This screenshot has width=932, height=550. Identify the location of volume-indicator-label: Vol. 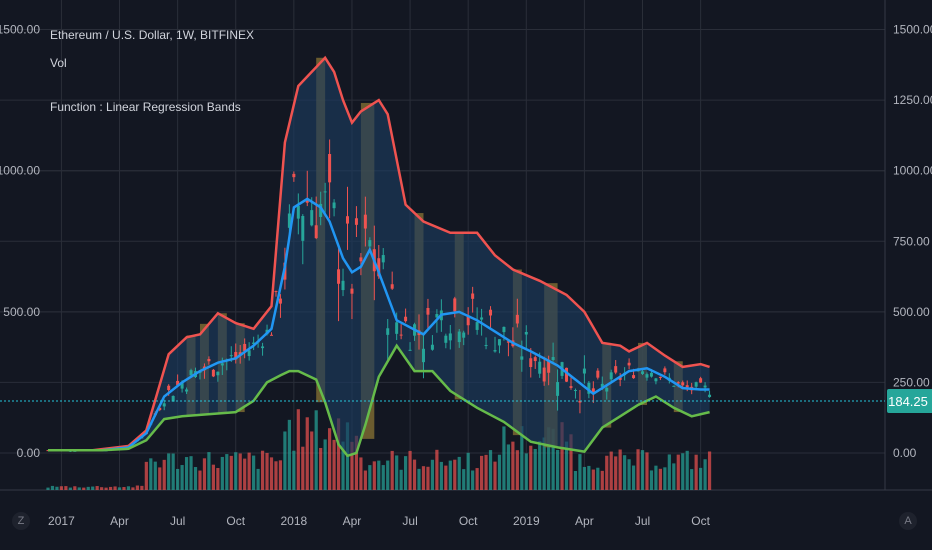
(58, 63).